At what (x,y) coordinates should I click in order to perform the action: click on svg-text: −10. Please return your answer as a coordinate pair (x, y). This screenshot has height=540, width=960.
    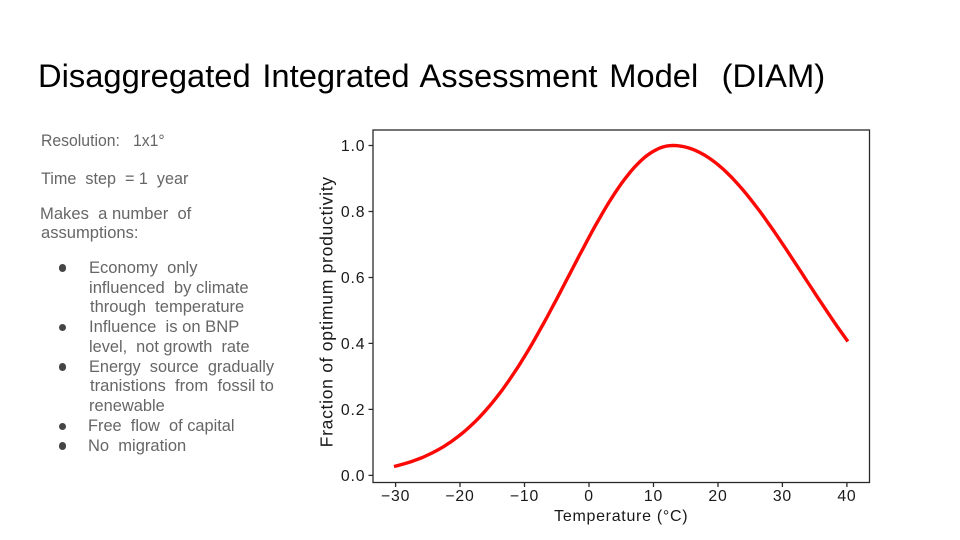
    Looking at the image, I should click on (524, 496).